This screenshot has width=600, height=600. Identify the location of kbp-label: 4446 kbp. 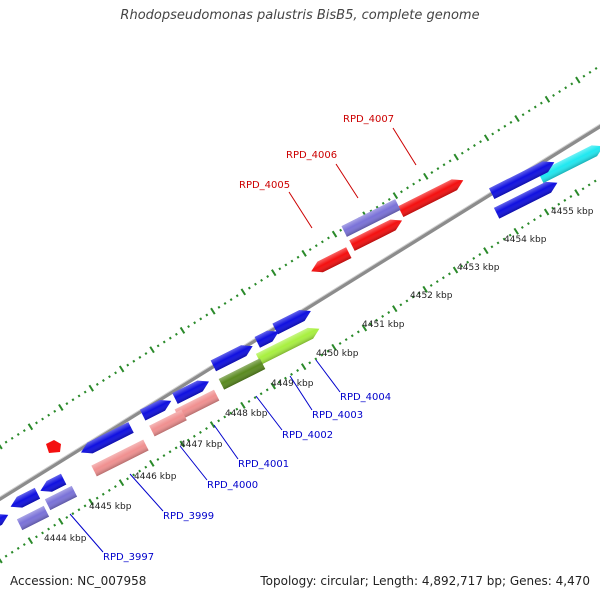
(155, 477).